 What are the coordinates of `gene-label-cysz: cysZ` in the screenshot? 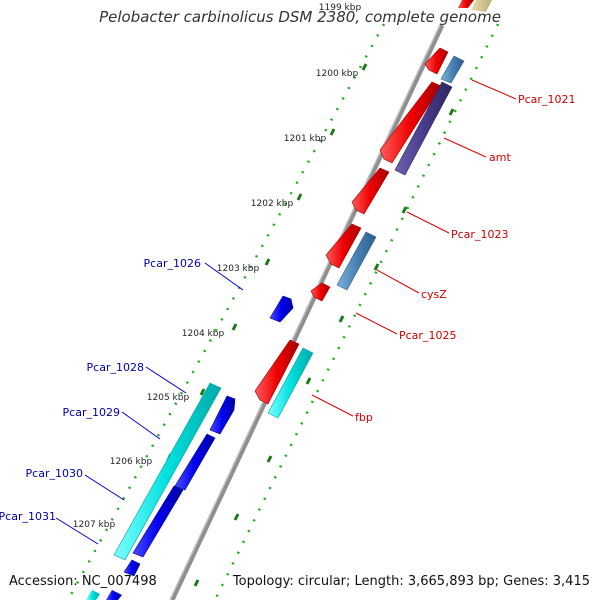 It's located at (434, 294).